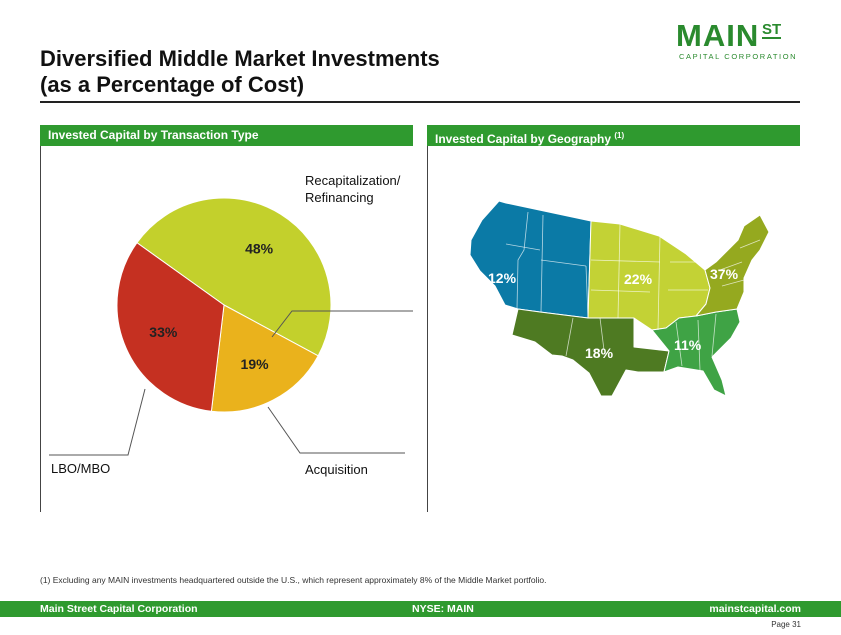 The image size is (841, 635). What do you see at coordinates (40, 329) in the screenshot?
I see `left-panel-border` at bounding box center [40, 329].